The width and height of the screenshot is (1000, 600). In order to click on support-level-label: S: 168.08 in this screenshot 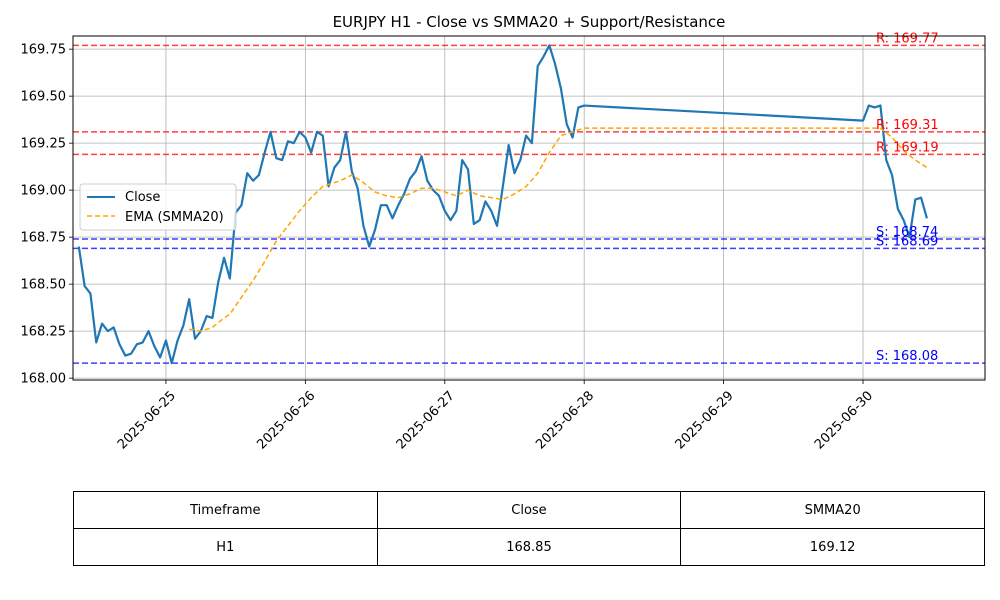, I will do `click(907, 356)`.